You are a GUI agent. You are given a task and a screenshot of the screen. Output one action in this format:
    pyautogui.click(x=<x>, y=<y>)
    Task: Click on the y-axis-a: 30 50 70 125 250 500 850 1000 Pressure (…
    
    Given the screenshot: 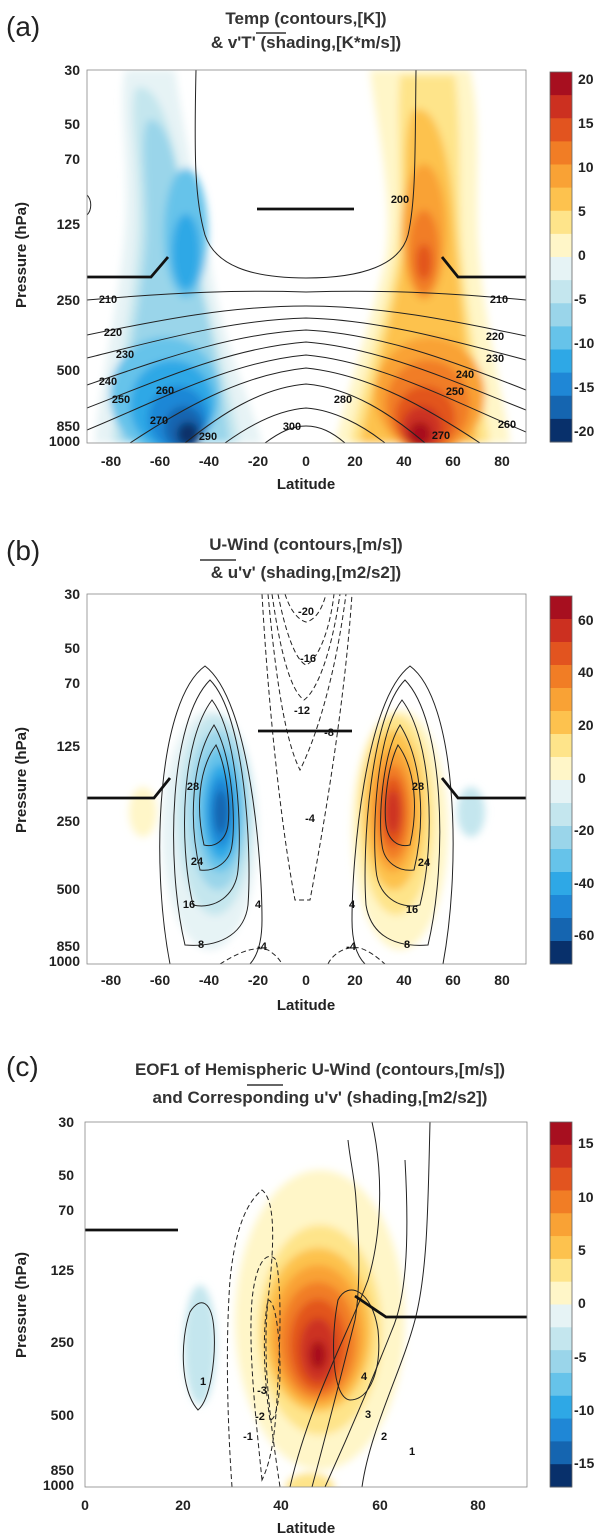 What is the action you would take?
    pyautogui.click(x=46, y=255)
    